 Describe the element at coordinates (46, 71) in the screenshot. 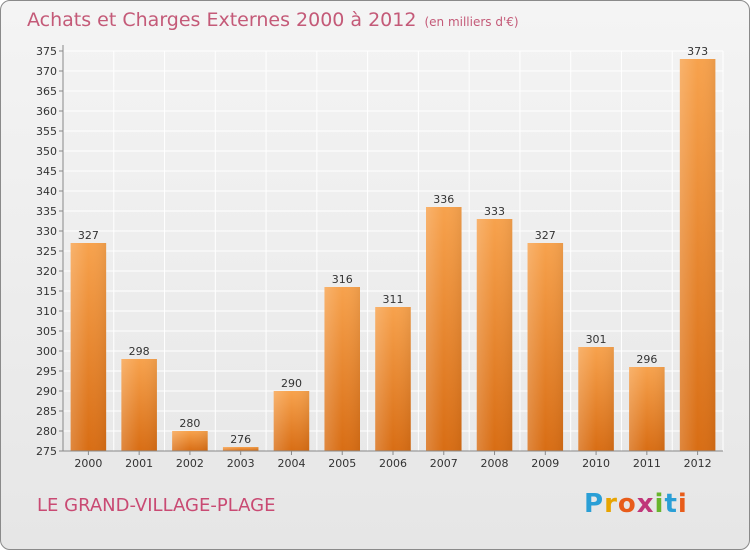

I see `y-tick-label: 370` at that location.